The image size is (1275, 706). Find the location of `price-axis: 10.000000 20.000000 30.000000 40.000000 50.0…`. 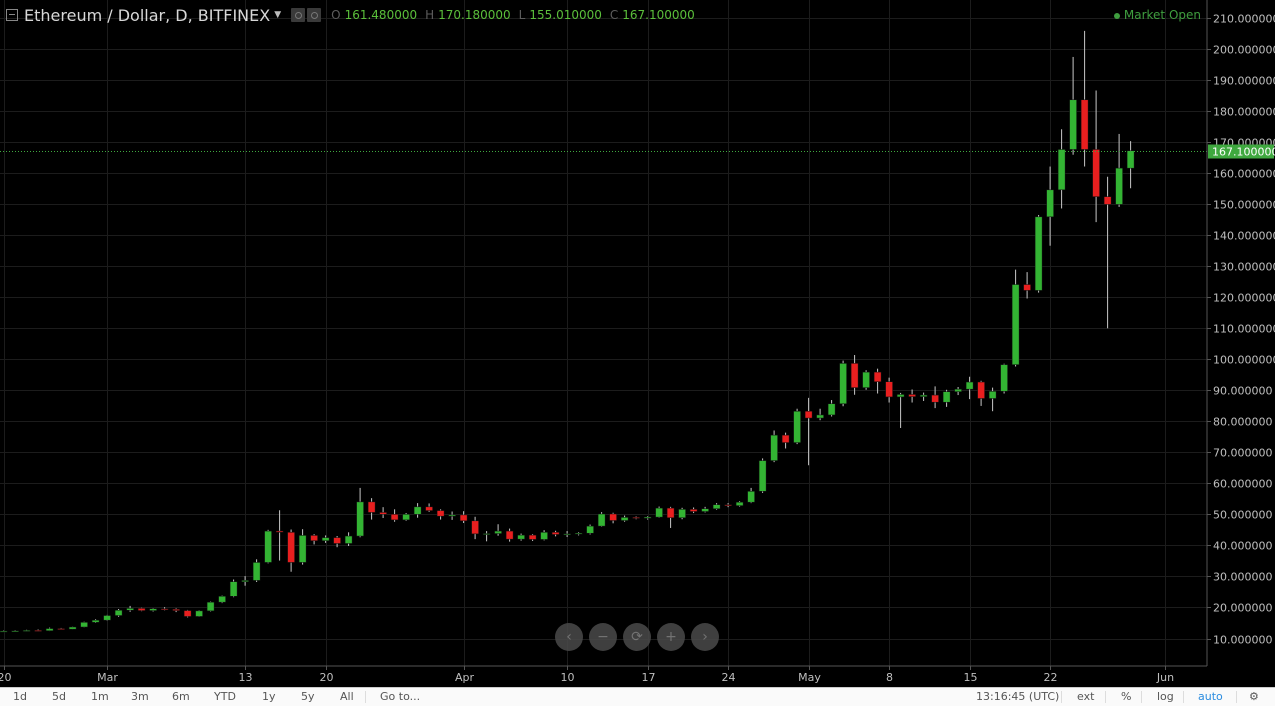

price-axis: 10.000000 20.000000 30.000000 40.000000 50.0… is located at coordinates (1241, 330).